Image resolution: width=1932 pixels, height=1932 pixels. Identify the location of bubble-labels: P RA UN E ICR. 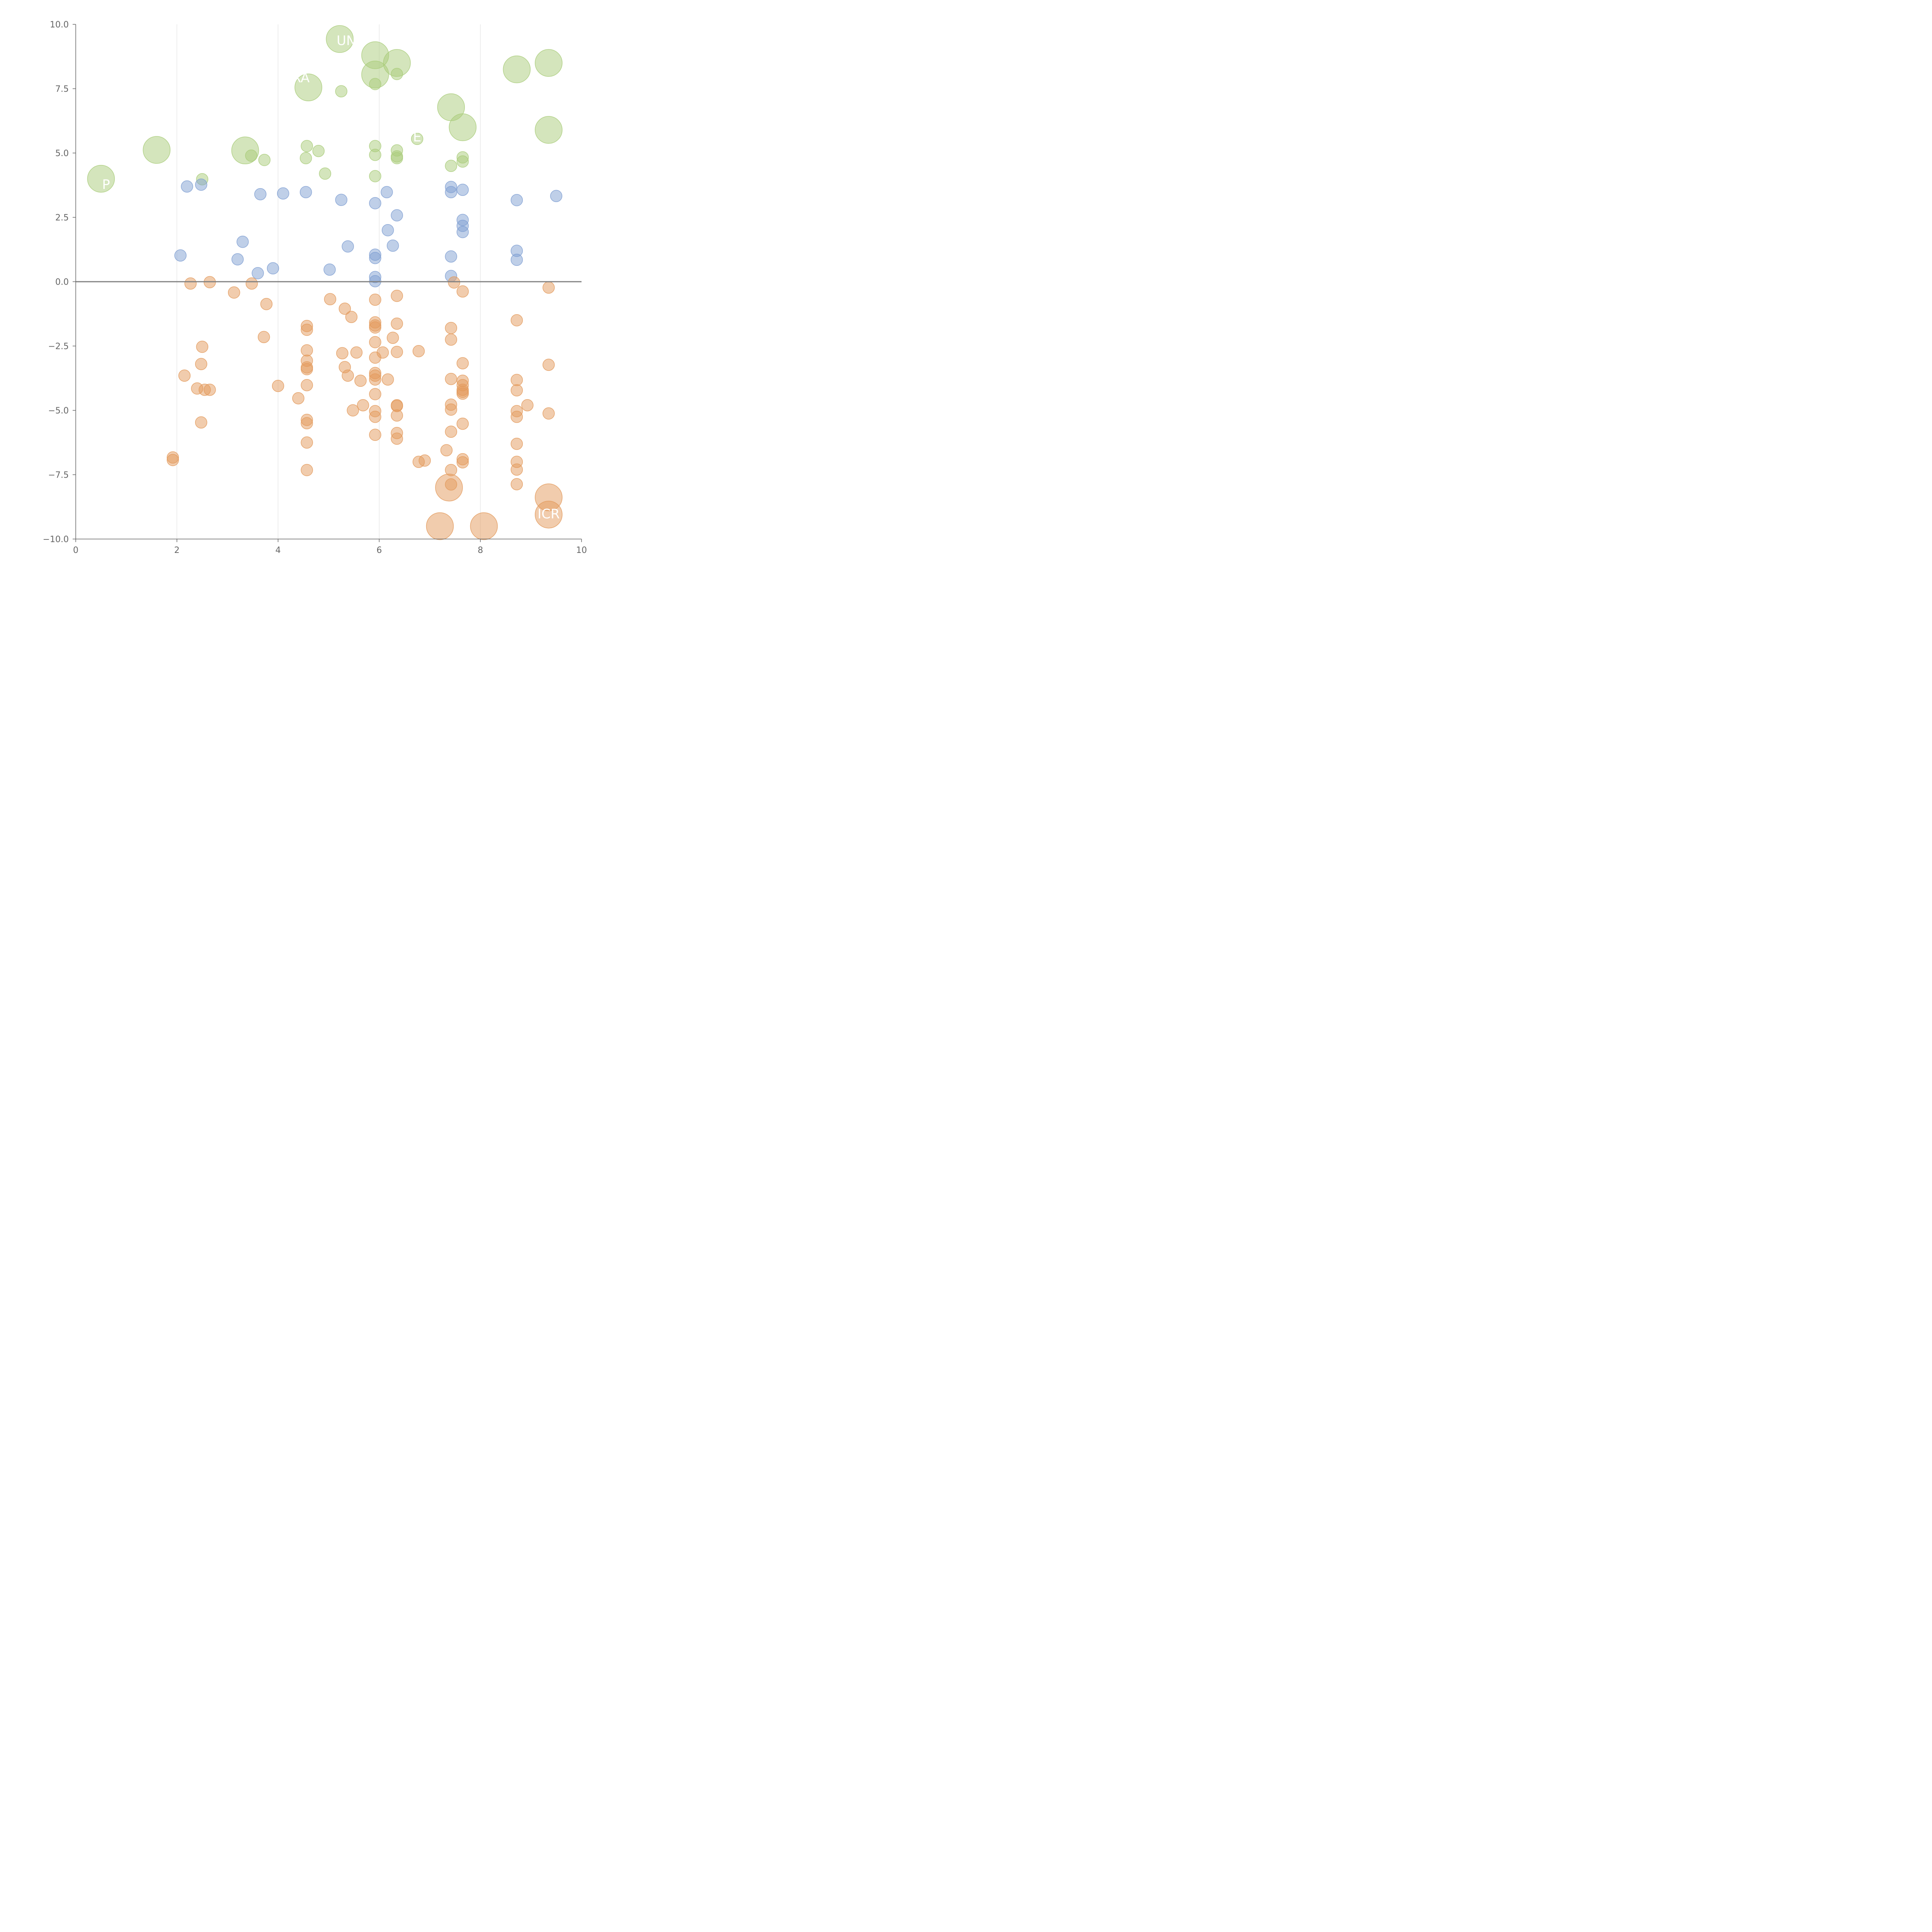
(331, 277).